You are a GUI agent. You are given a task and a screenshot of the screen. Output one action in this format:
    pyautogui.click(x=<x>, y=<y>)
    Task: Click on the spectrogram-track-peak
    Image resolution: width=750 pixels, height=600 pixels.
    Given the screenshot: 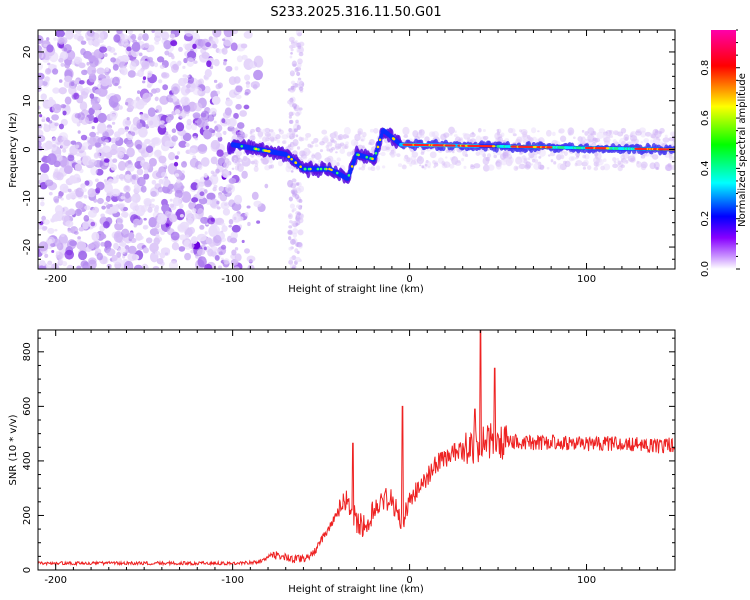 What is the action you would take?
    pyautogui.click(x=607, y=148)
    